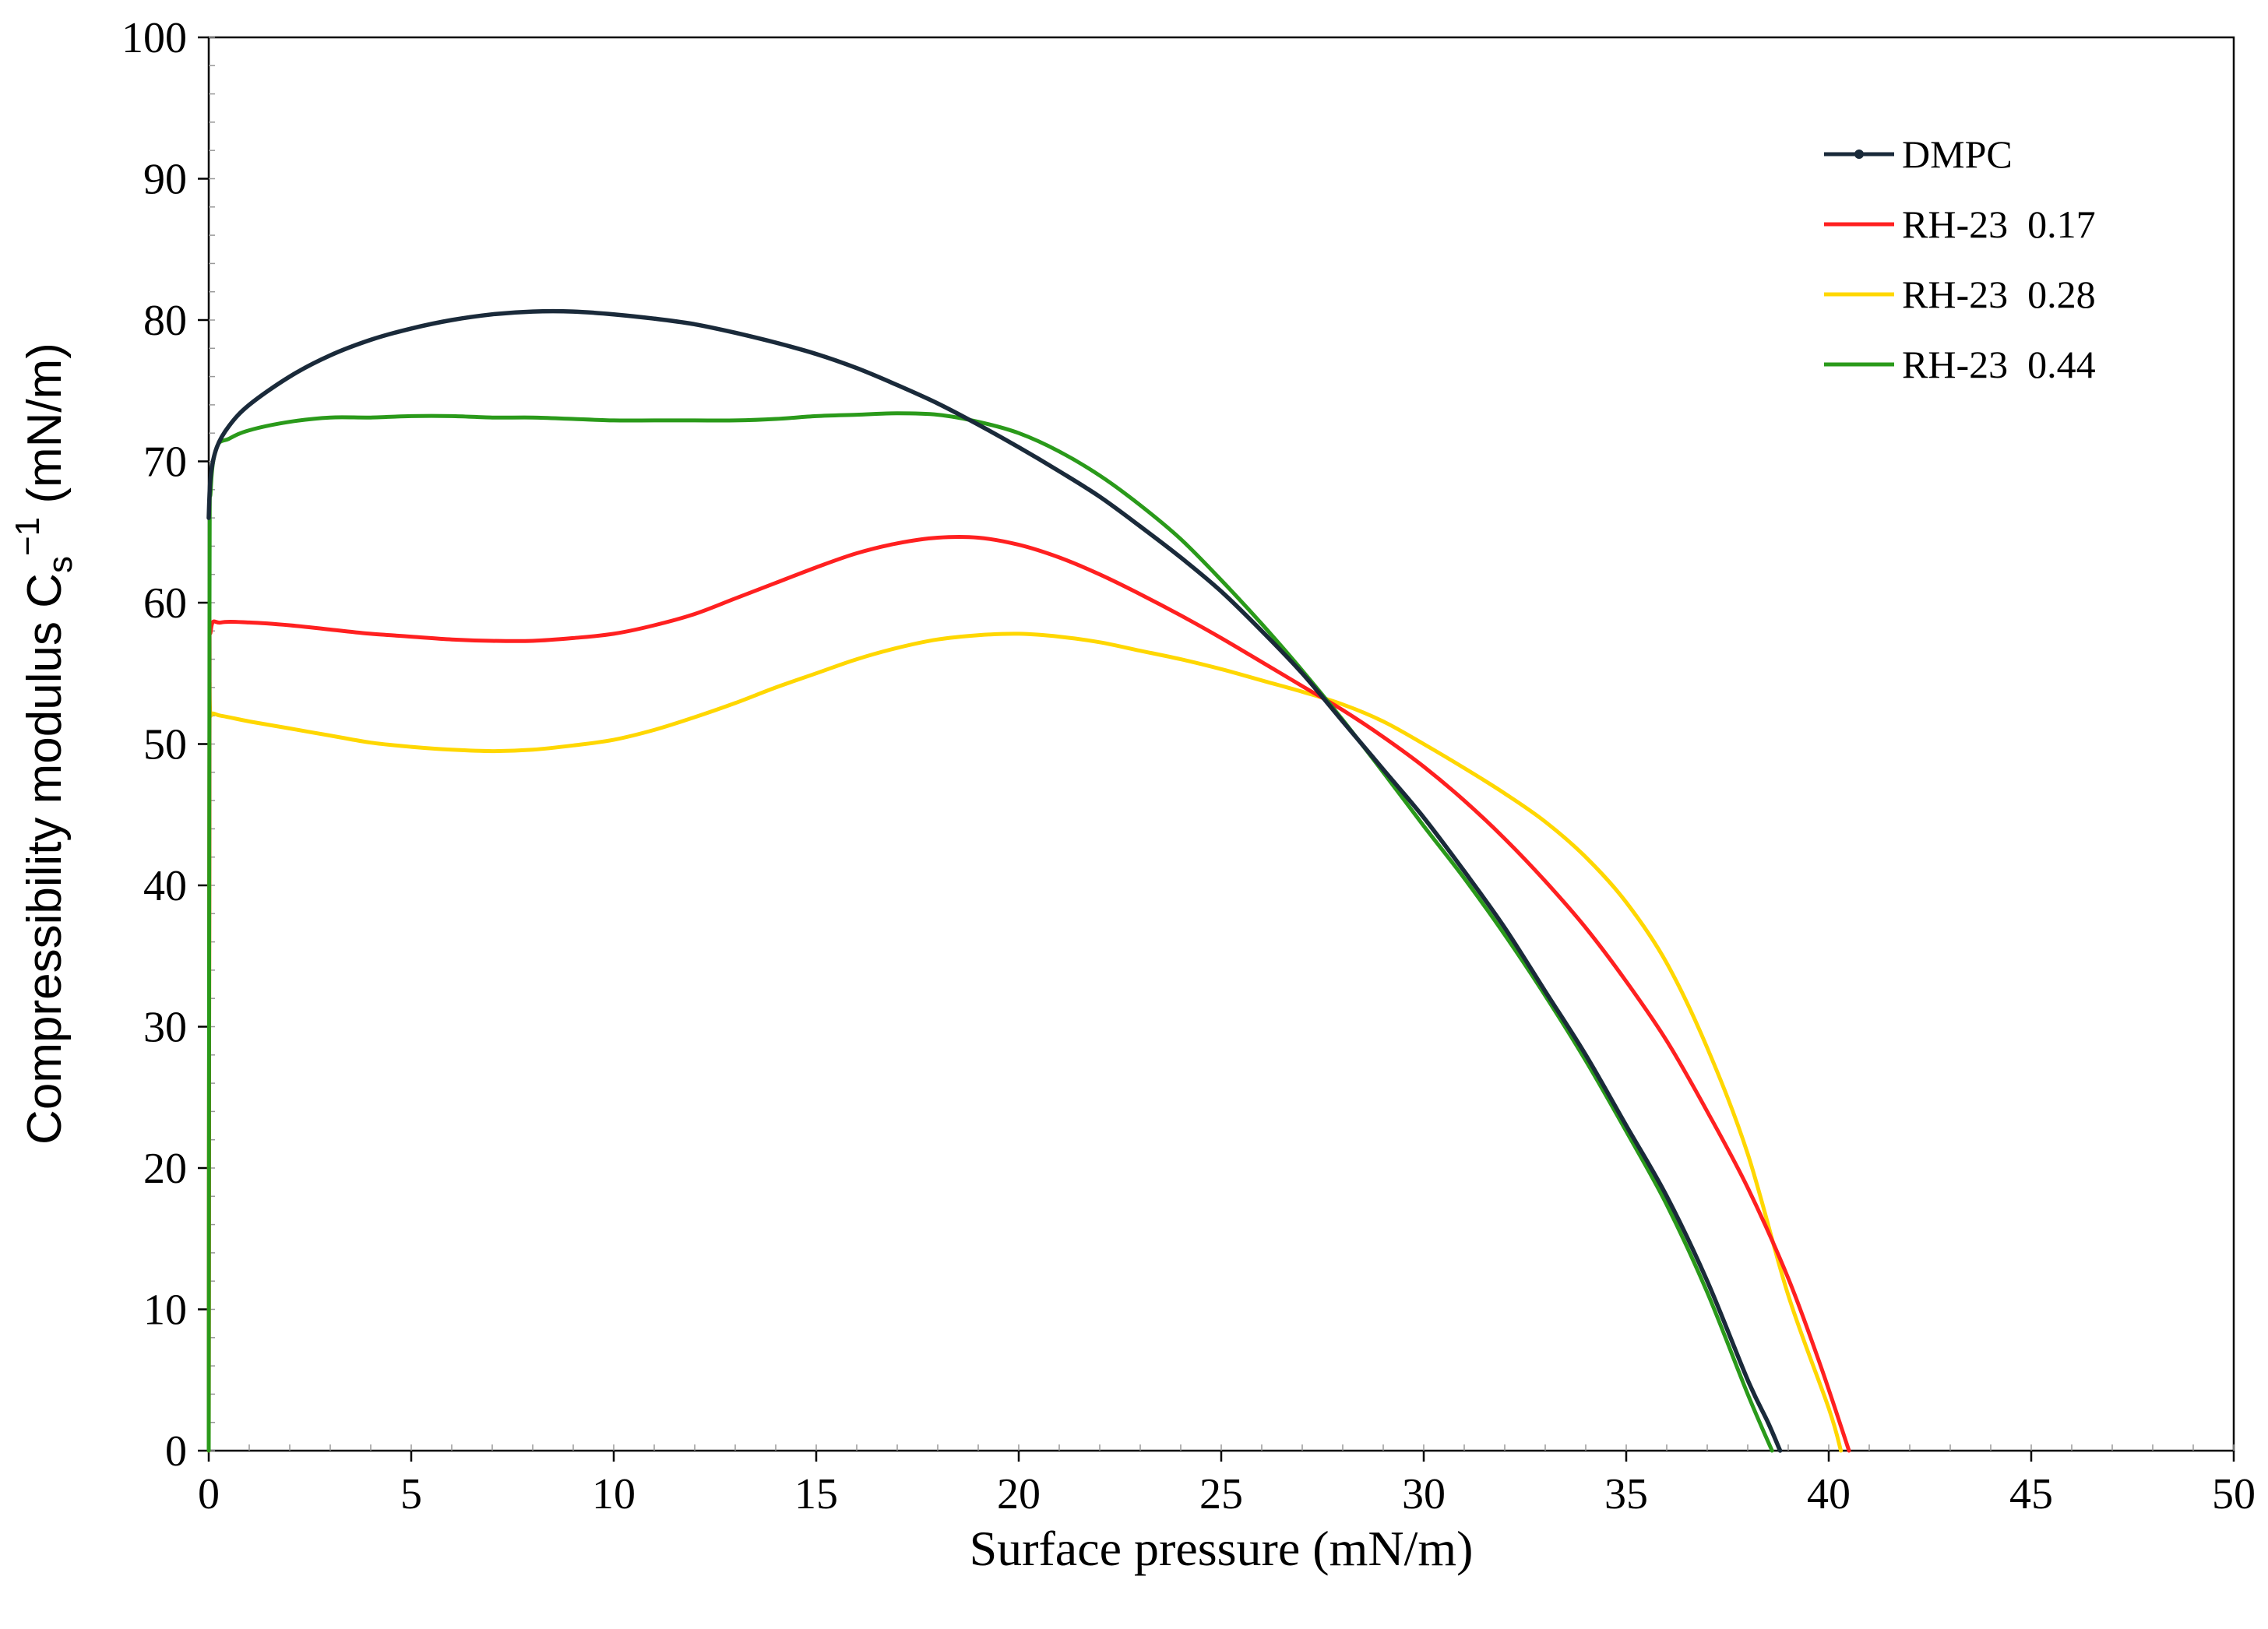  I want to click on y-tick-label: 0, so click(176, 1451).